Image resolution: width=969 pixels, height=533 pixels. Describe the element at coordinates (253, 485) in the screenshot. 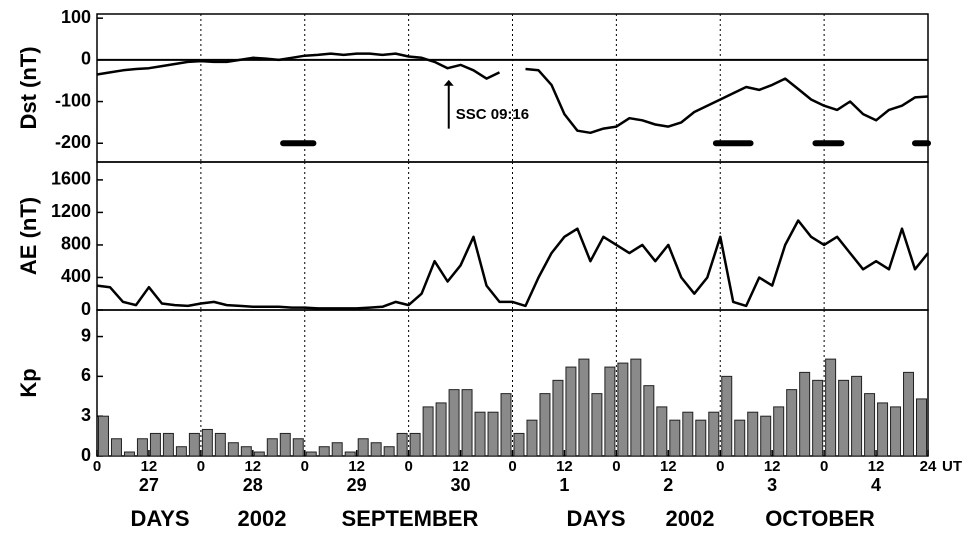

I see `day-label: 28` at that location.